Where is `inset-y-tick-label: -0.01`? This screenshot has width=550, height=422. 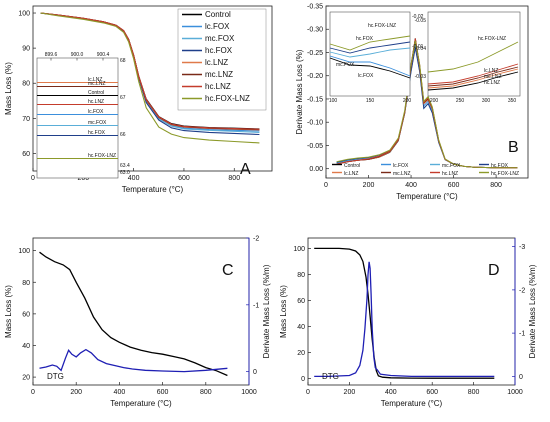 inset-y-tick-label: -0.01 is located at coordinates (418, 47).